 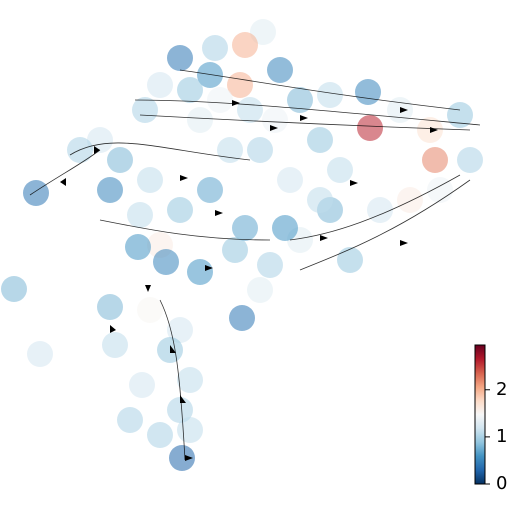 What do you see at coordinates (501, 483) in the screenshot?
I see `colorbar-tick-label: 0` at bounding box center [501, 483].